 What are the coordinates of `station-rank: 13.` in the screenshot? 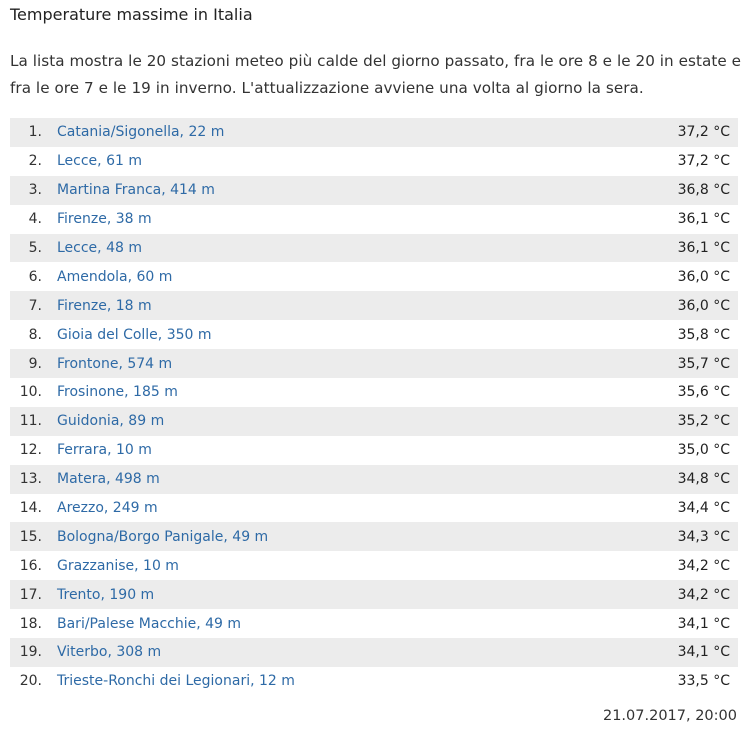 It's located at (30, 479).